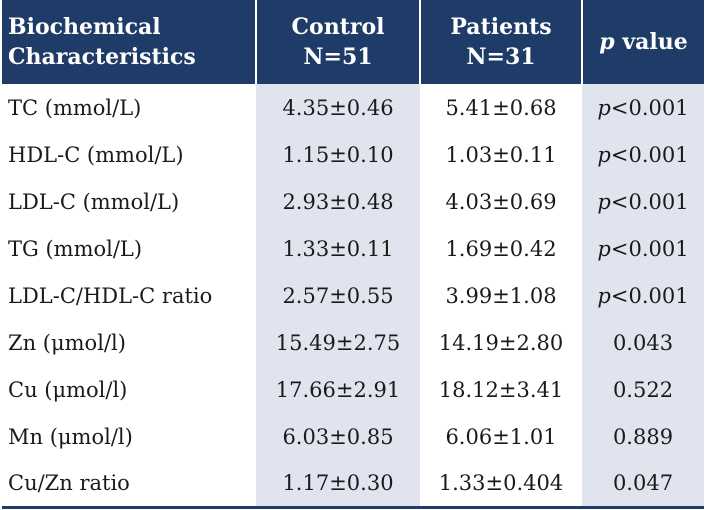 The height and width of the screenshot is (510, 706). Describe the element at coordinates (501, 107) in the screenshot. I see `patients-value: 5.41±0.68` at that location.